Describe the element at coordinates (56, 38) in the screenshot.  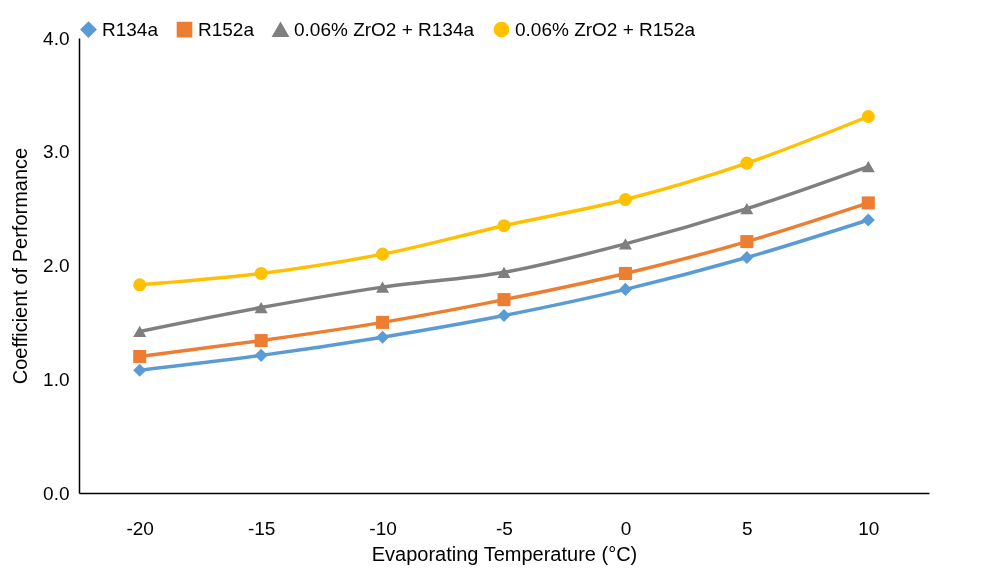
I see `y-tick-label: 4.0` at that location.